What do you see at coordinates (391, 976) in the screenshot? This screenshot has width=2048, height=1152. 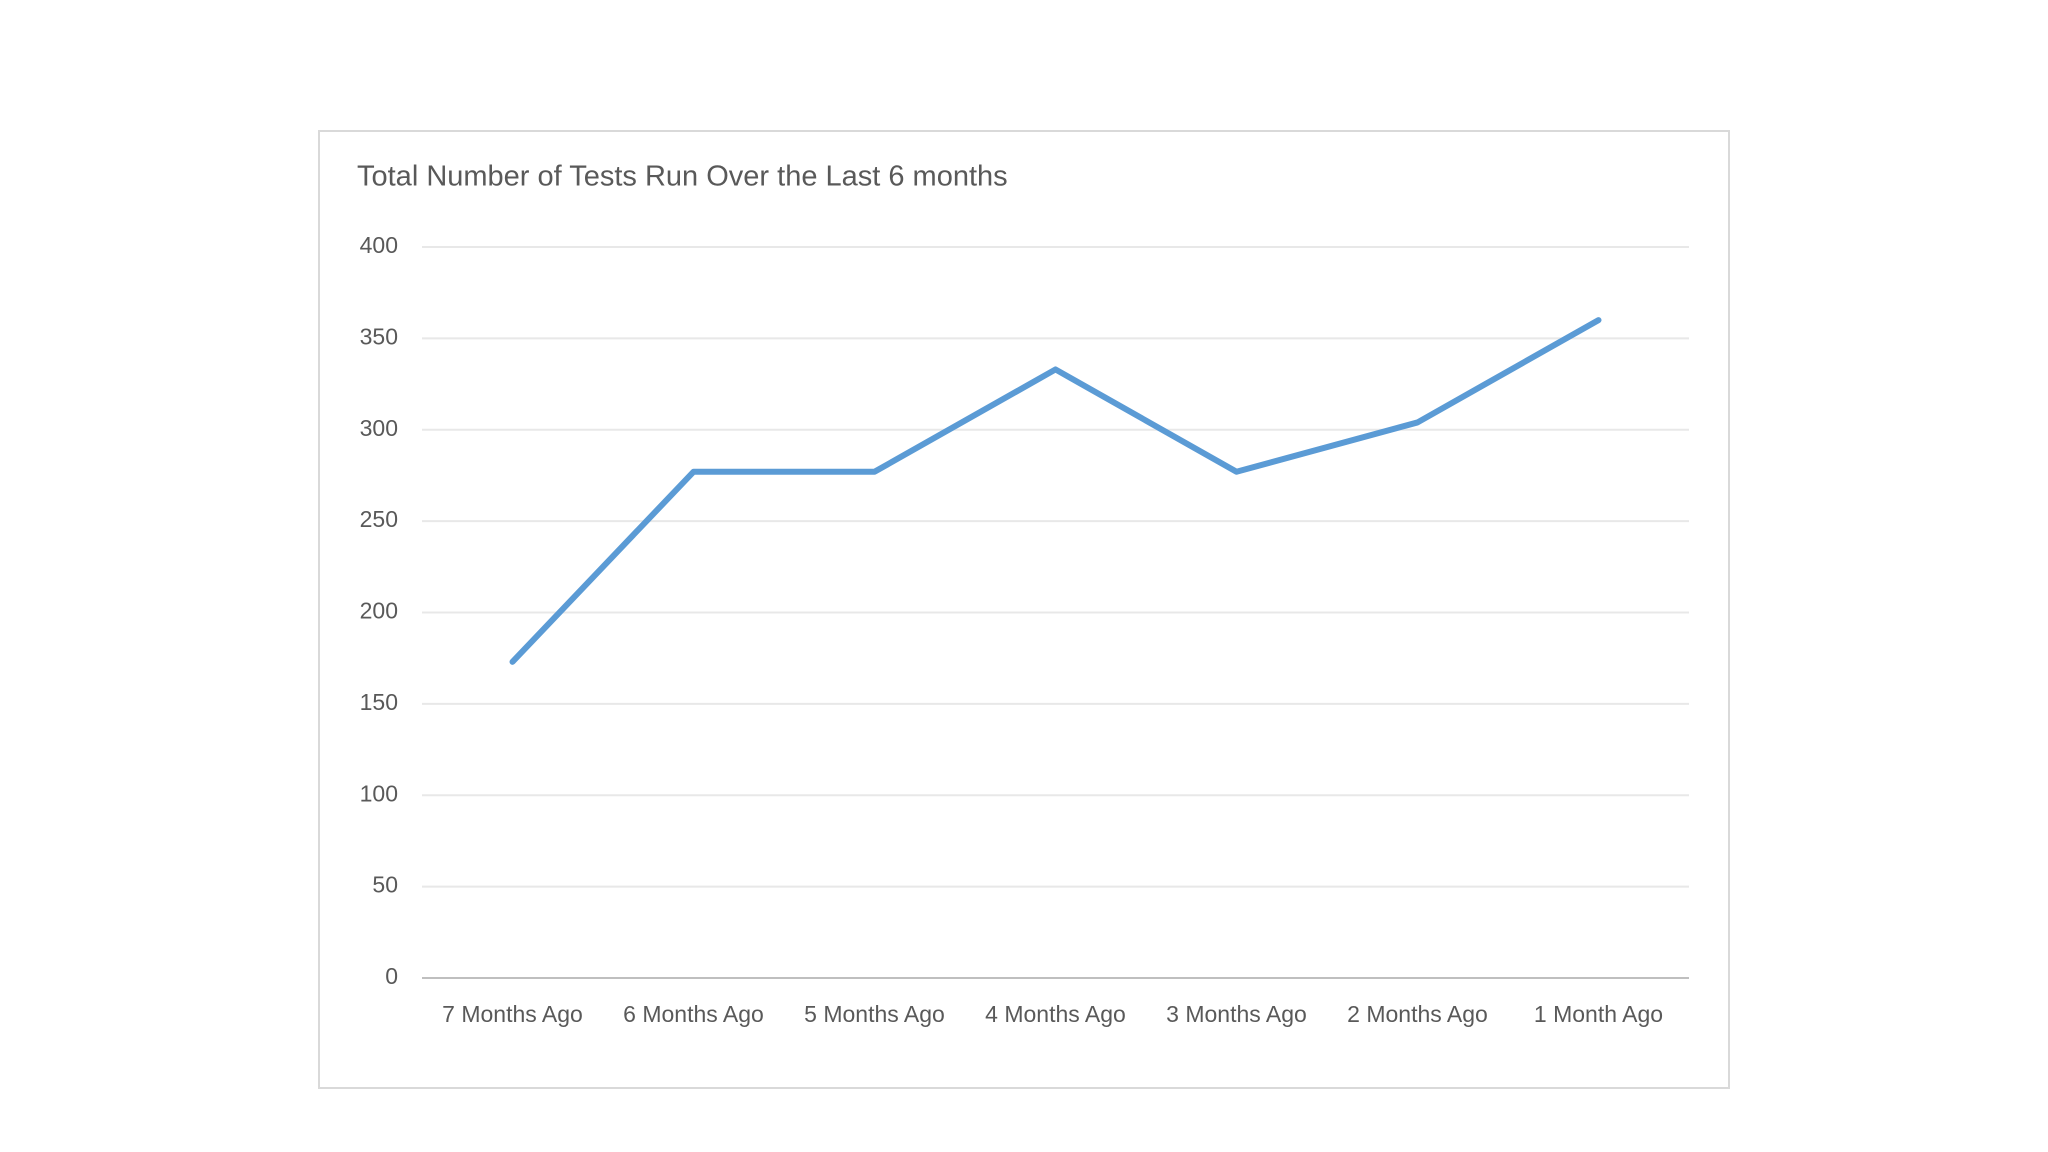 I see `y-tick-label: 0` at bounding box center [391, 976].